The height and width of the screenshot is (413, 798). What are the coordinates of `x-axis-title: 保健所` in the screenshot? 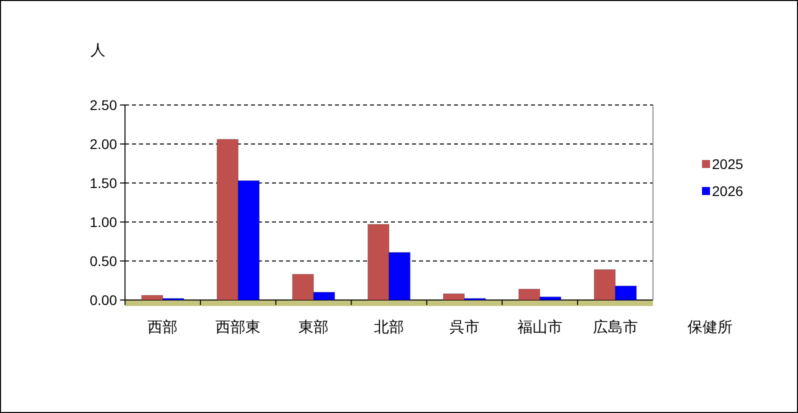 It's located at (710, 327).